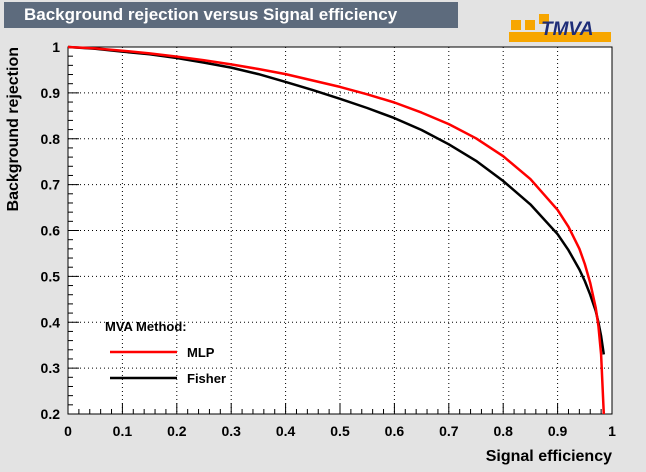 Image resolution: width=646 pixels, height=472 pixels. Describe the element at coordinates (51, 185) in the screenshot. I see `y-tick-label: 0.7` at that location.